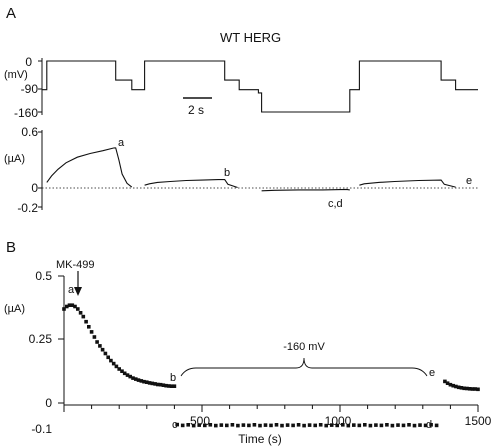  What do you see at coordinates (260, 439) in the screenshot?
I see `b-x-axis-title: Time (s)` at bounding box center [260, 439].